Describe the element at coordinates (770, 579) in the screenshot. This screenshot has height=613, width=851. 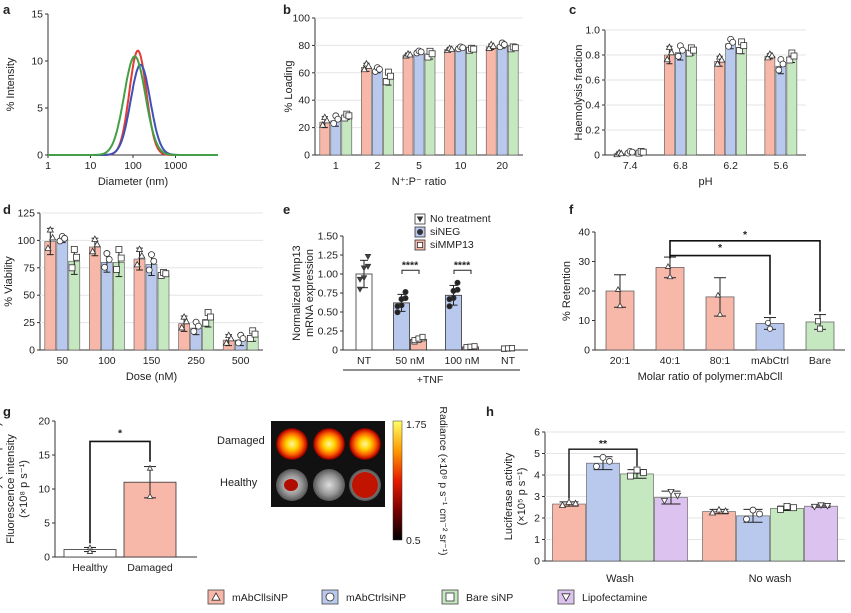
I see `x-tick-label: No wash` at that location.